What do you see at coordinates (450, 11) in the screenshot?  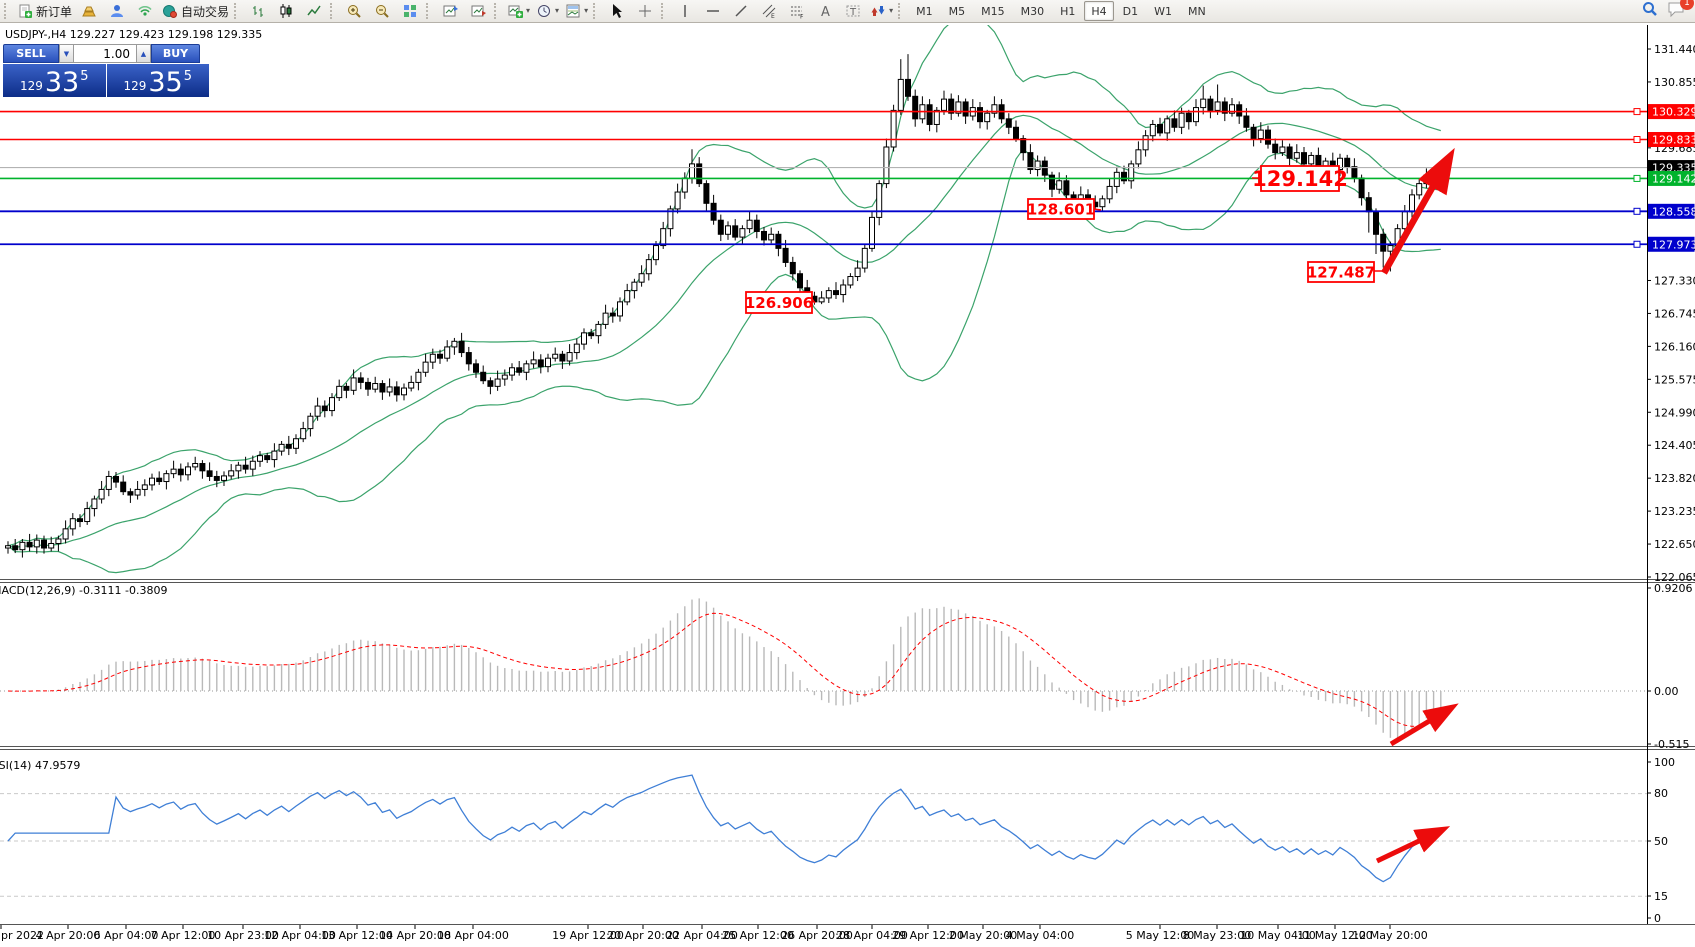 I see `arrange-windows-button` at bounding box center [450, 11].